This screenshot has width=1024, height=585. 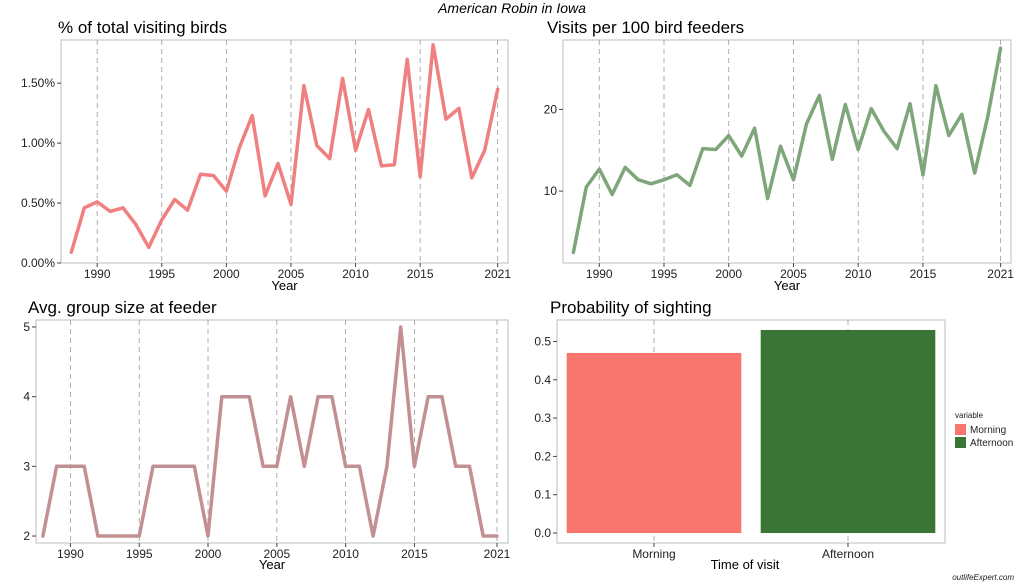 What do you see at coordinates (991, 443) in the screenshot?
I see `legend-label: Afternoon` at bounding box center [991, 443].